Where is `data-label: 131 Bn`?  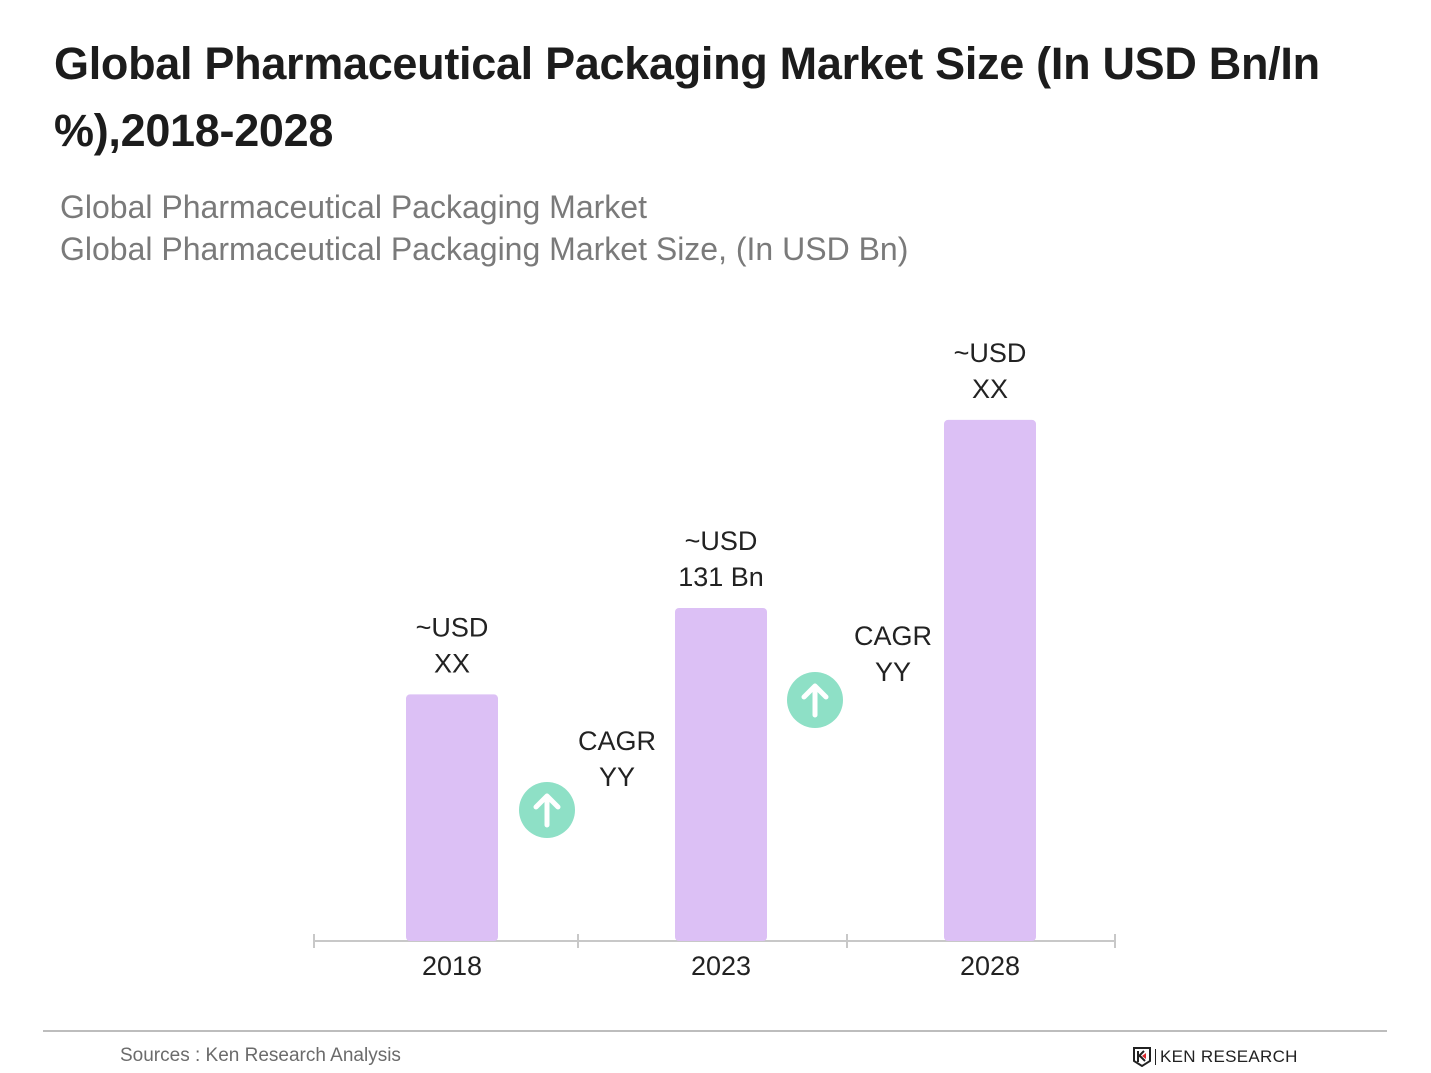 data-label: 131 Bn is located at coordinates (721, 577).